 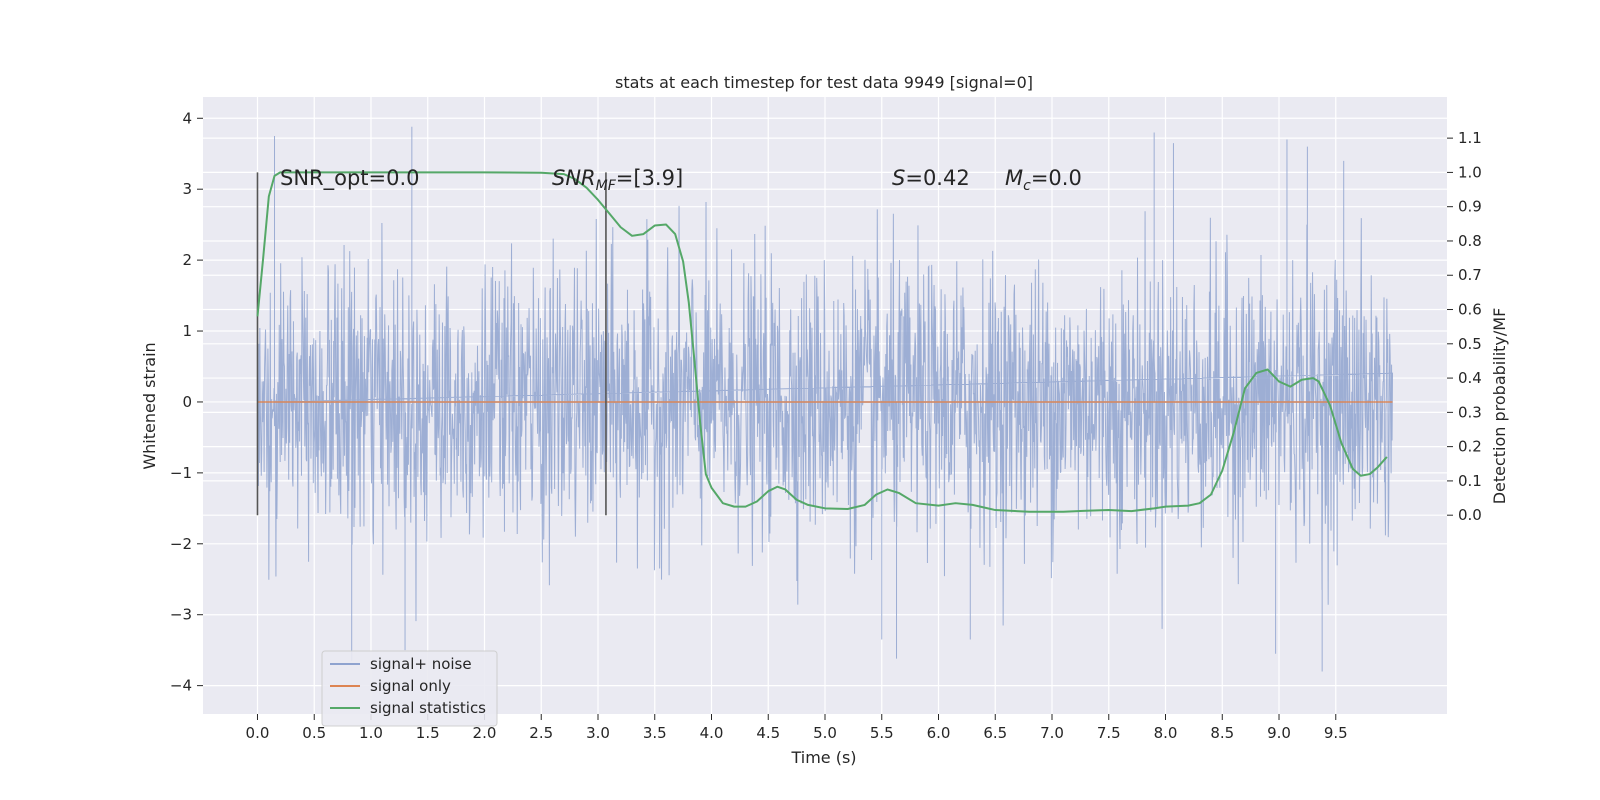 I want to click on x-tick-label: 9.0, so click(x=1279, y=733).